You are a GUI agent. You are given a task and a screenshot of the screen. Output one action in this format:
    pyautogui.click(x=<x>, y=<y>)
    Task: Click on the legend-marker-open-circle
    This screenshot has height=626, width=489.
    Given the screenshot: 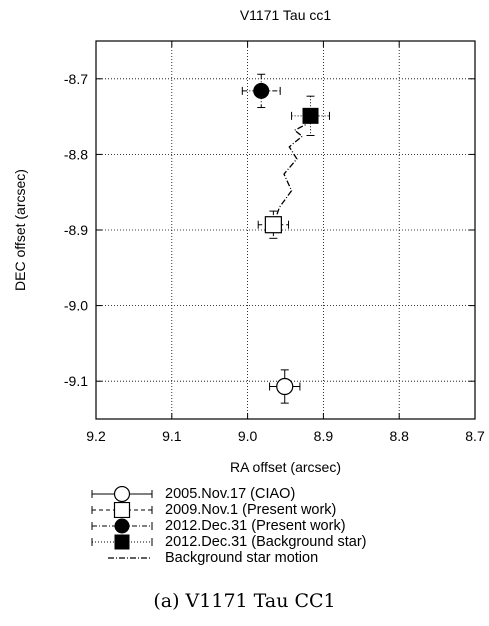 What is the action you would take?
    pyautogui.click(x=122, y=494)
    